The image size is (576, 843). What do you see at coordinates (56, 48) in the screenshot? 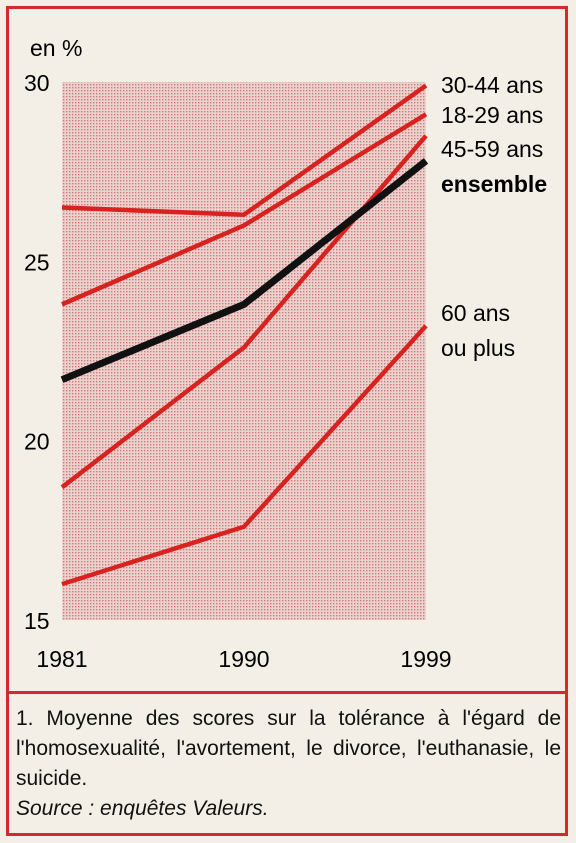
I see `y-axis-label: en %` at bounding box center [56, 48].